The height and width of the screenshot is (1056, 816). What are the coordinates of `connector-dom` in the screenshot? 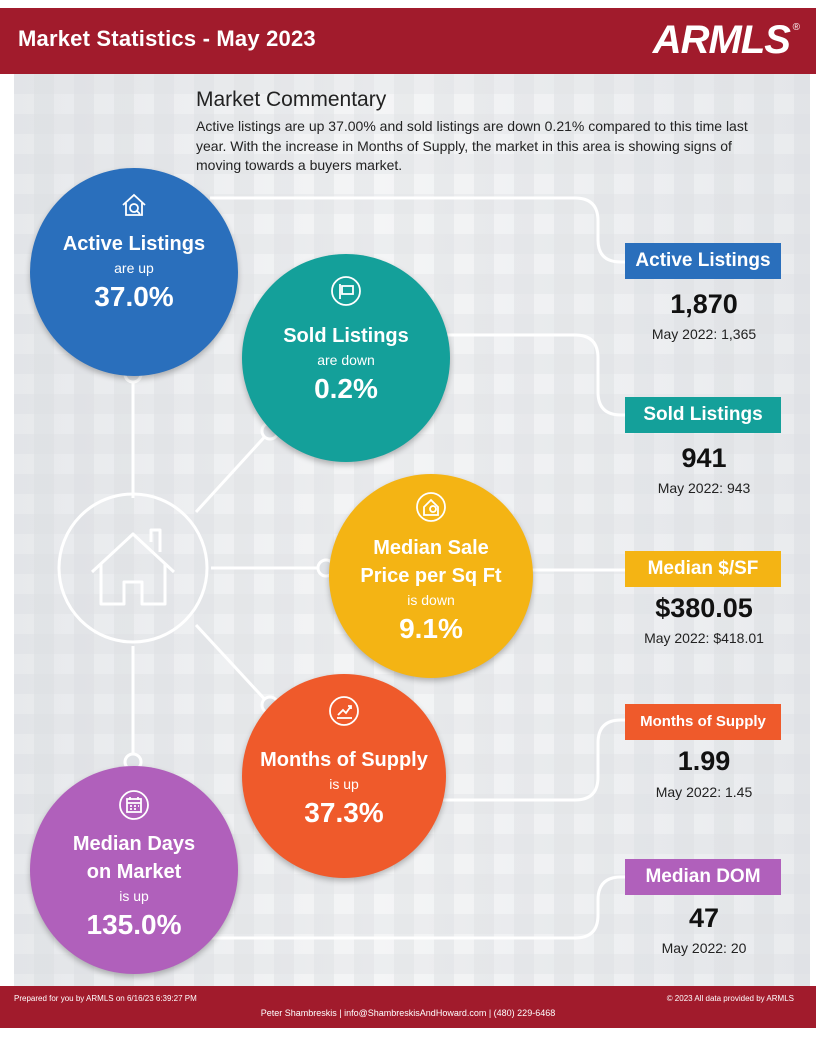 It's located at (418, 907).